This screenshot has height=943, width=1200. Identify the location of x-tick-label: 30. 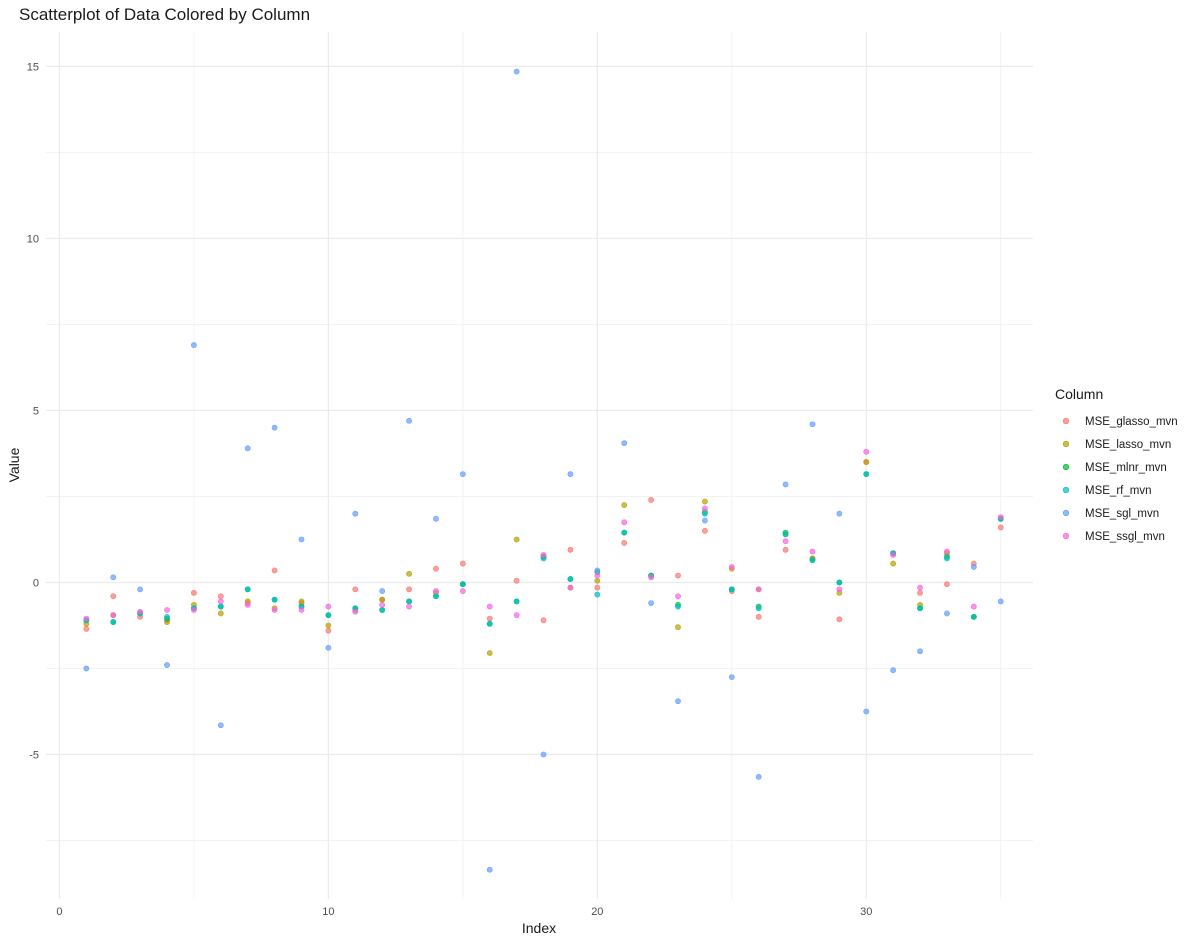
(866, 912).